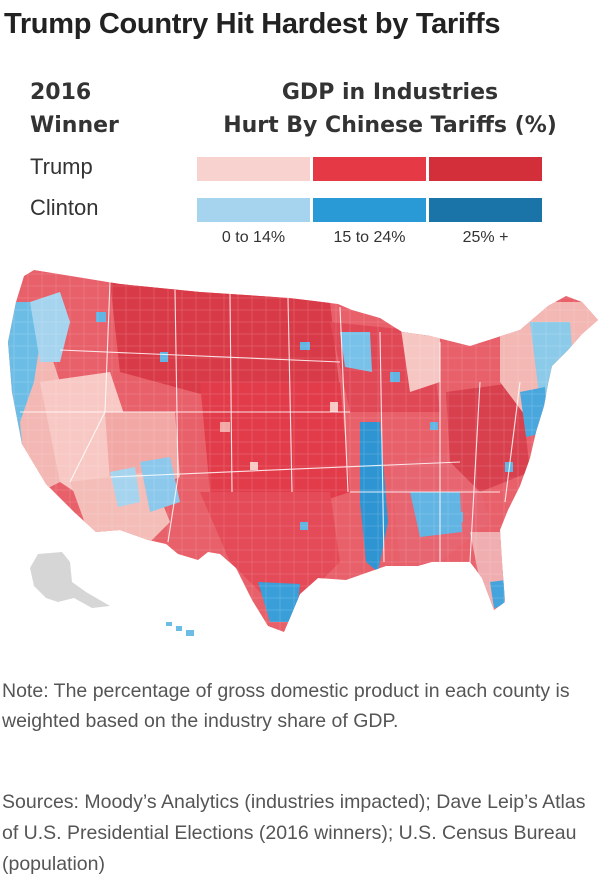  I want to click on legend-row-label-clinton: Clinton, so click(64, 207).